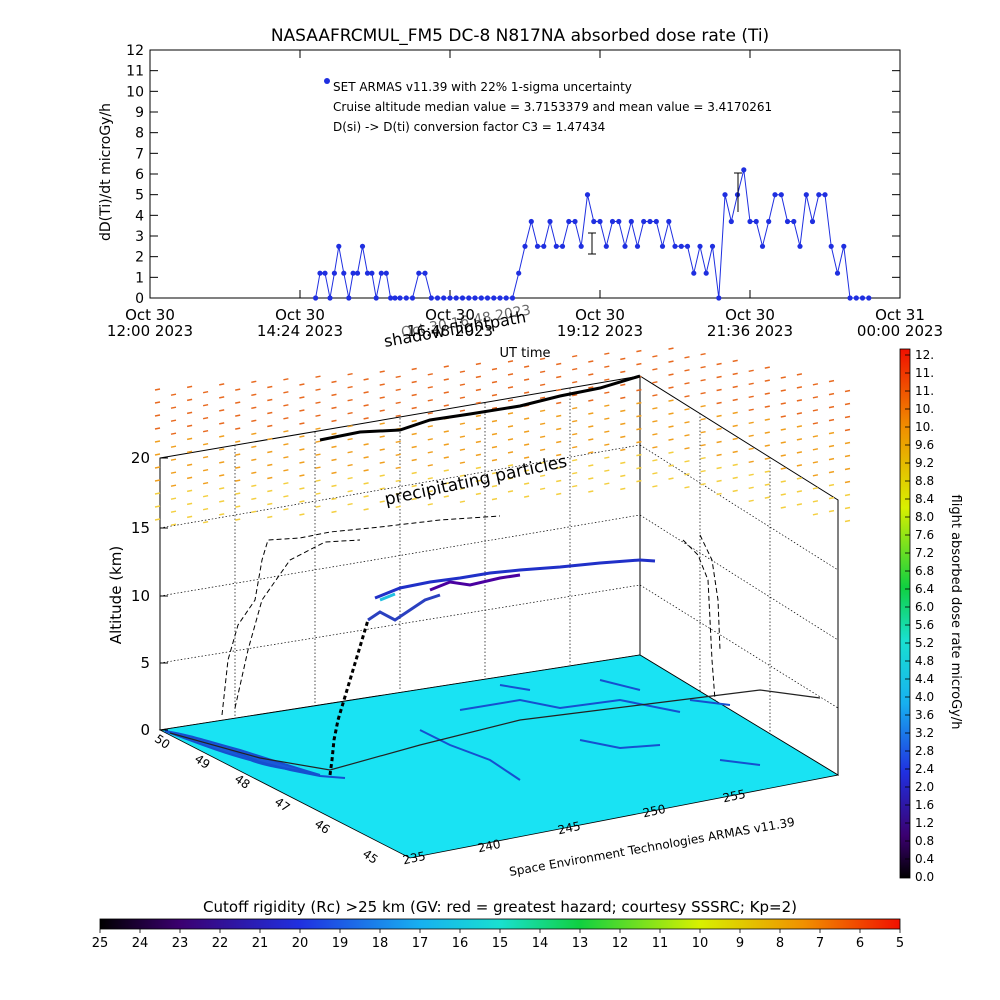  I want to click on y-tick-label: 7, so click(139, 154).